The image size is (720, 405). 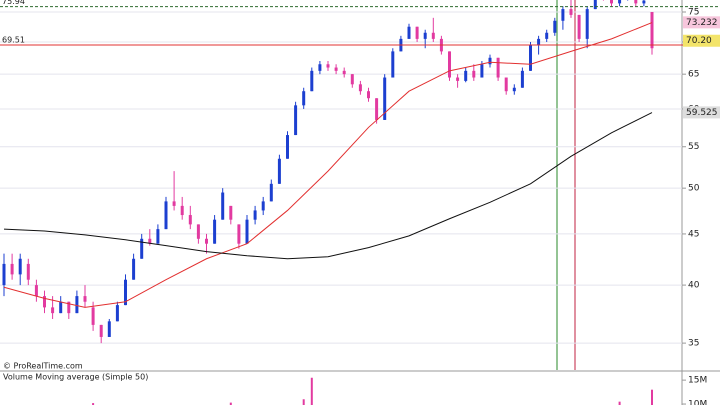 What do you see at coordinates (694, 286) in the screenshot?
I see `y-tick-label: 40` at bounding box center [694, 286].